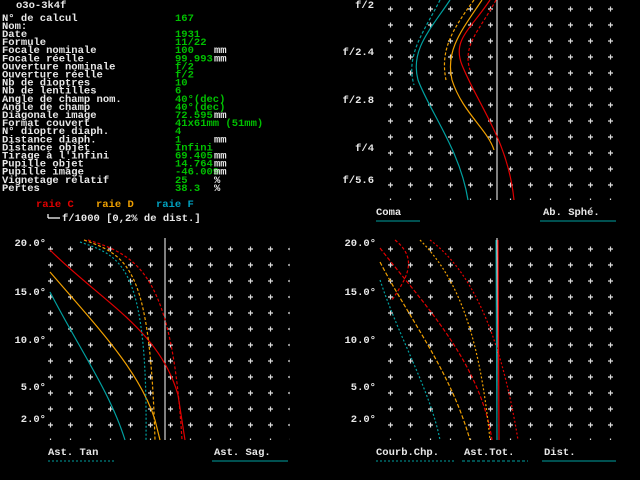  What do you see at coordinates (358, 53) in the screenshot?
I see `axis-label: f/2.4` at bounding box center [358, 53].